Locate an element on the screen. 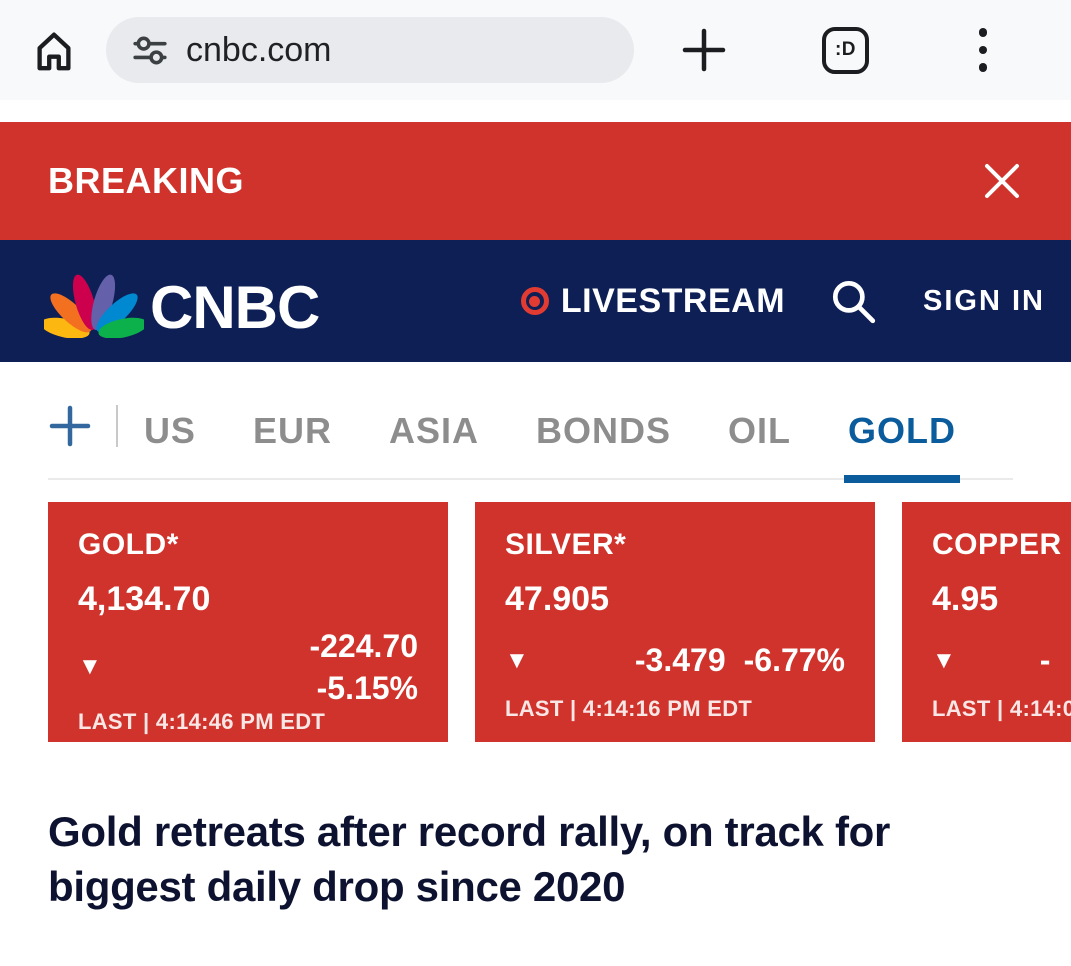  url-text: cnbc.com is located at coordinates (259, 49).